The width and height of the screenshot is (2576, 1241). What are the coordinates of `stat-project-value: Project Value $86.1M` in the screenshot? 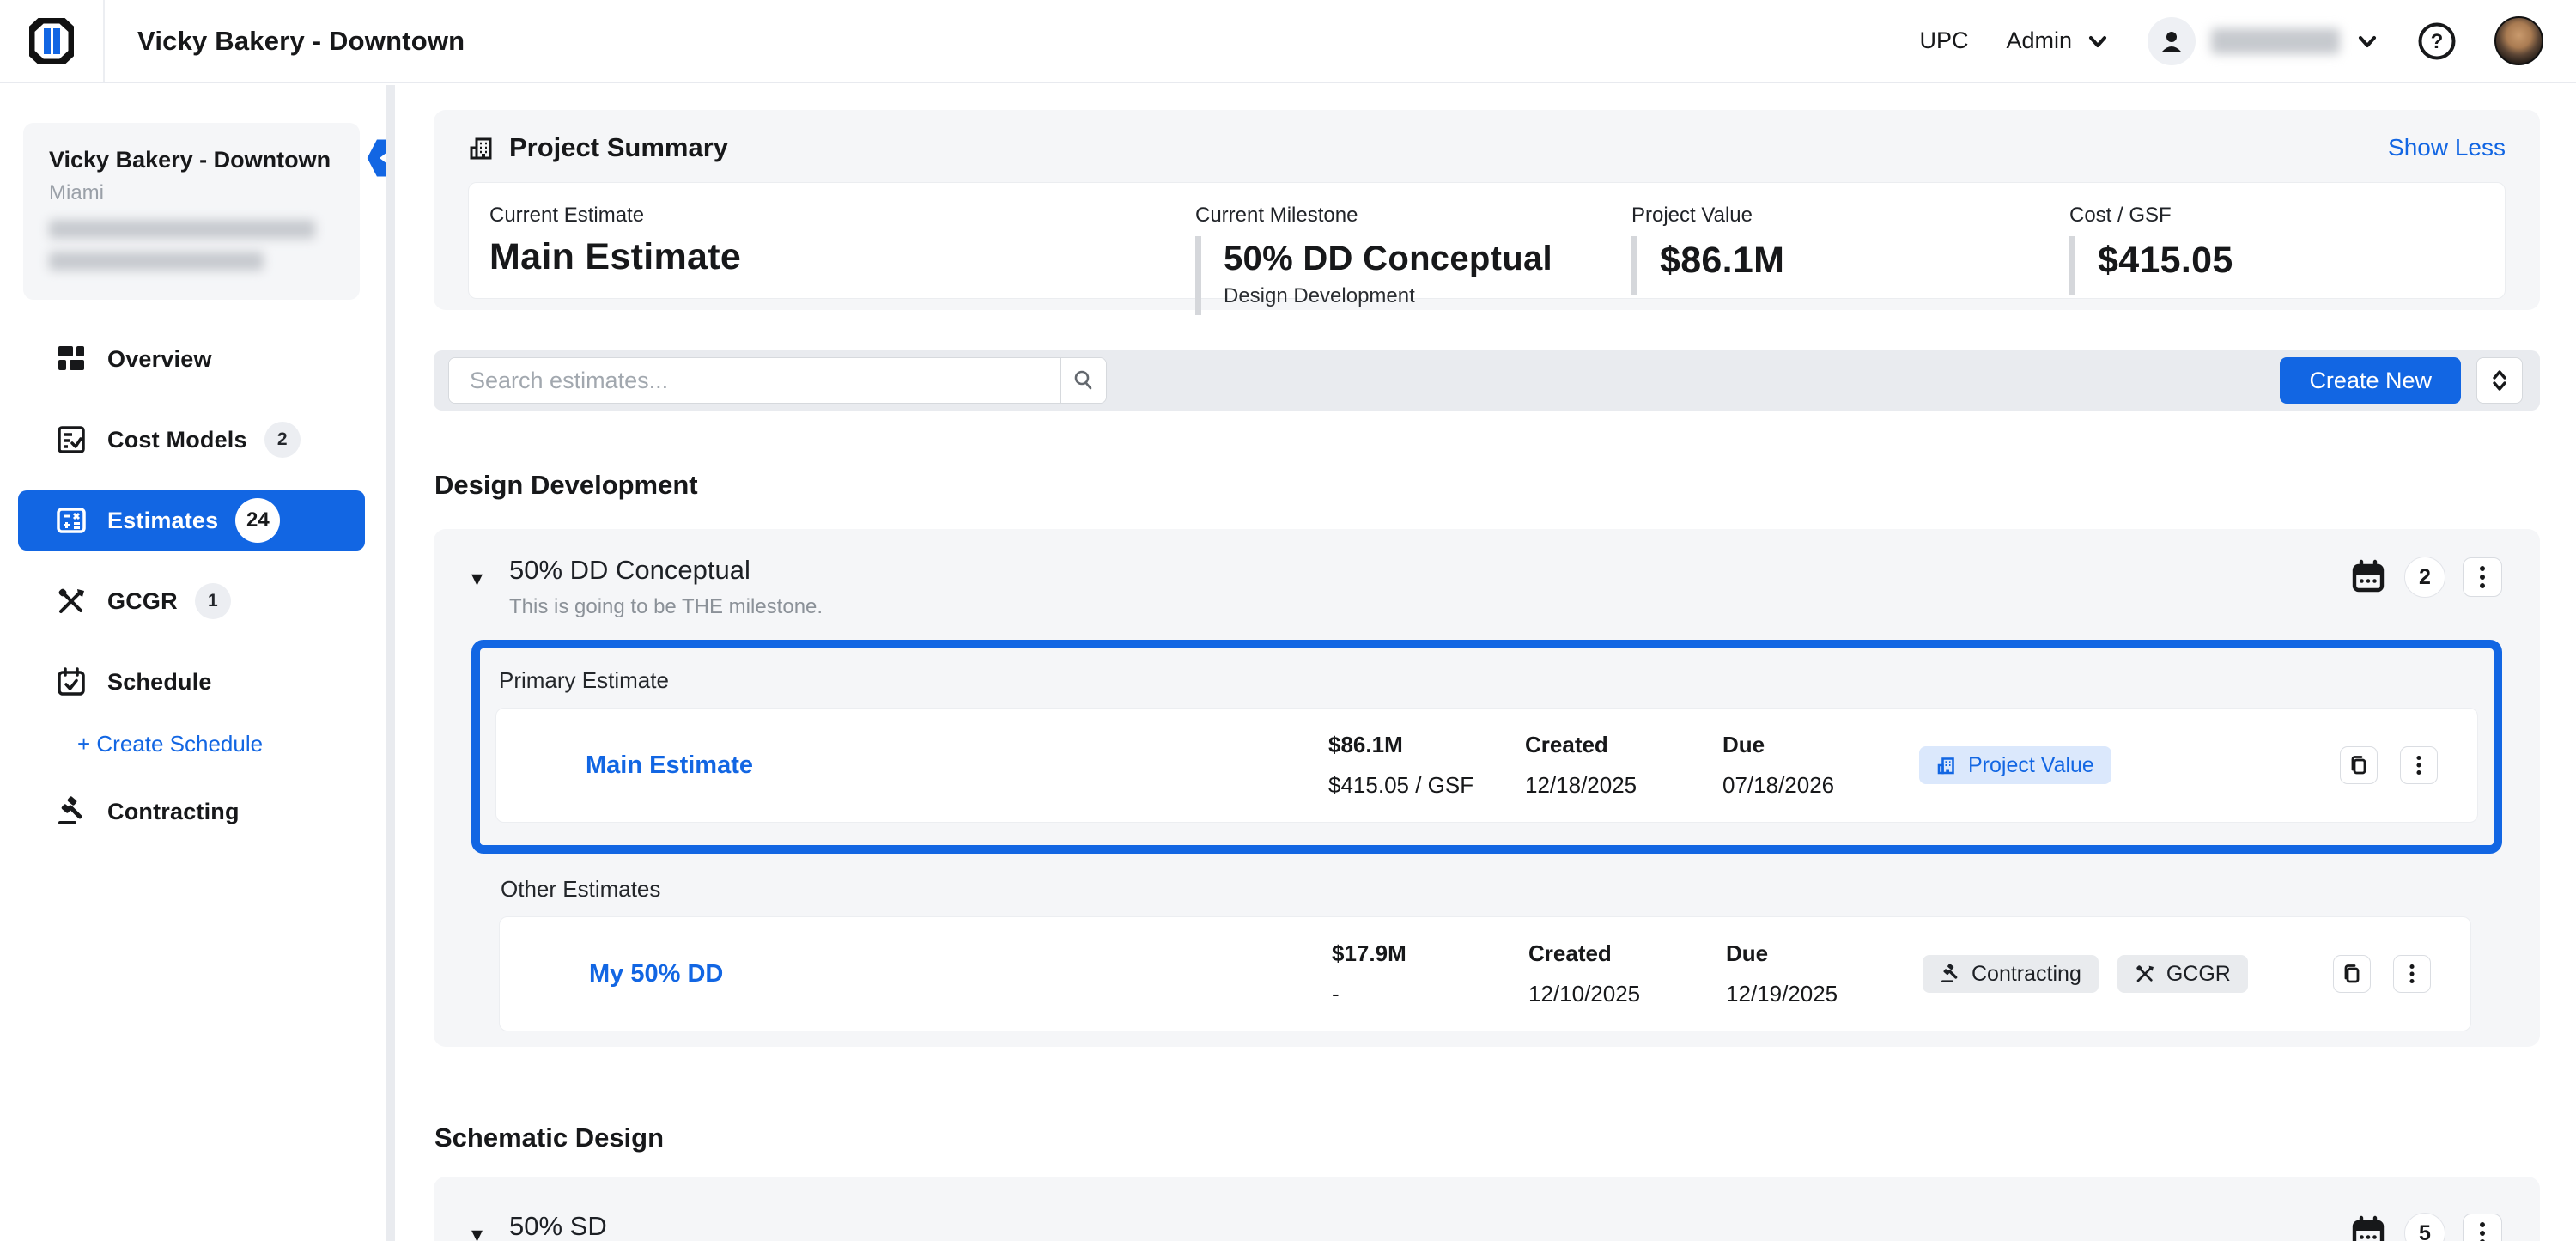 It's located at (1850, 251).